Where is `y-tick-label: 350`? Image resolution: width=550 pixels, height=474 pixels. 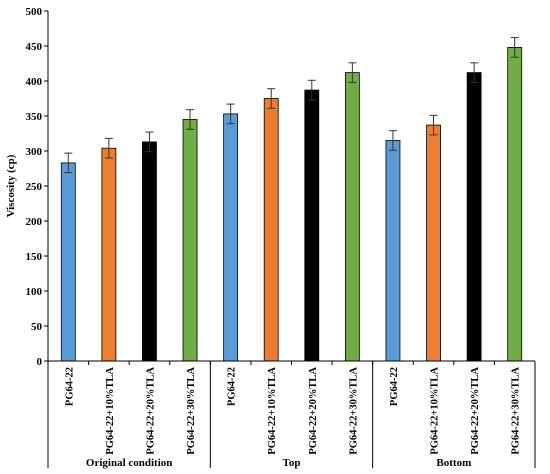 y-tick-label: 350 is located at coordinates (34, 117).